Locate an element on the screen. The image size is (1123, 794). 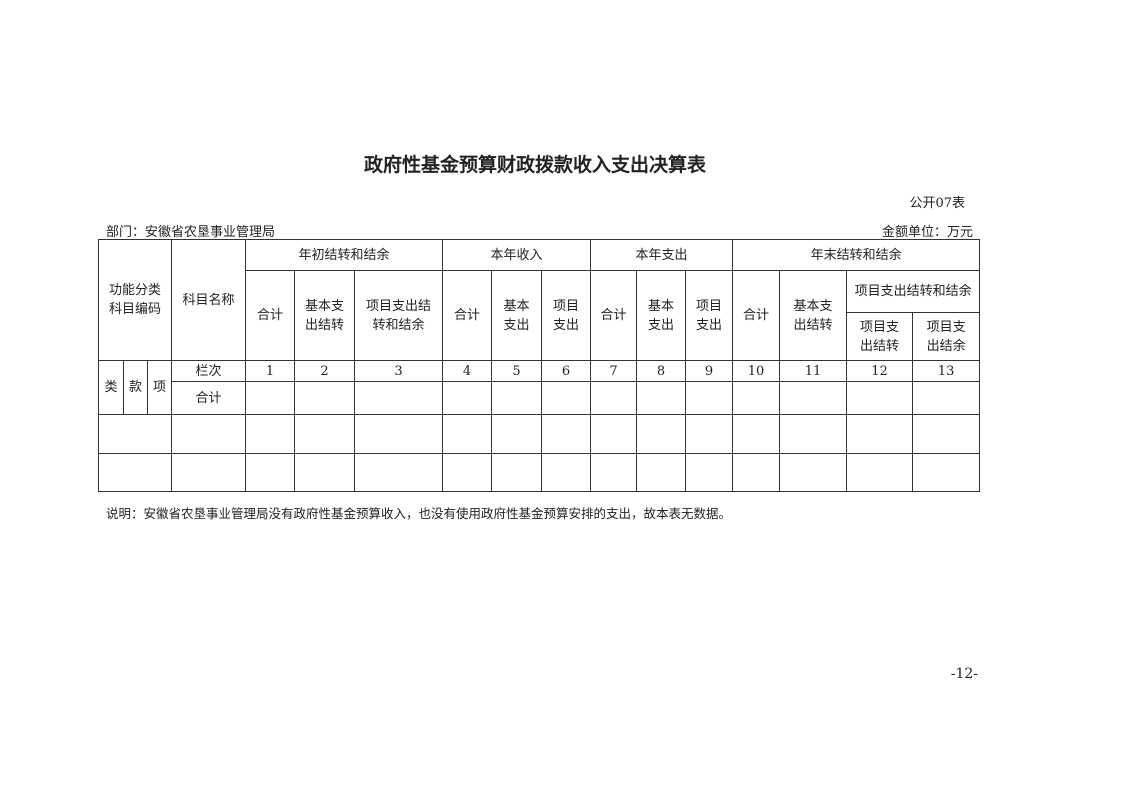
column-number: 6 is located at coordinates (566, 371).